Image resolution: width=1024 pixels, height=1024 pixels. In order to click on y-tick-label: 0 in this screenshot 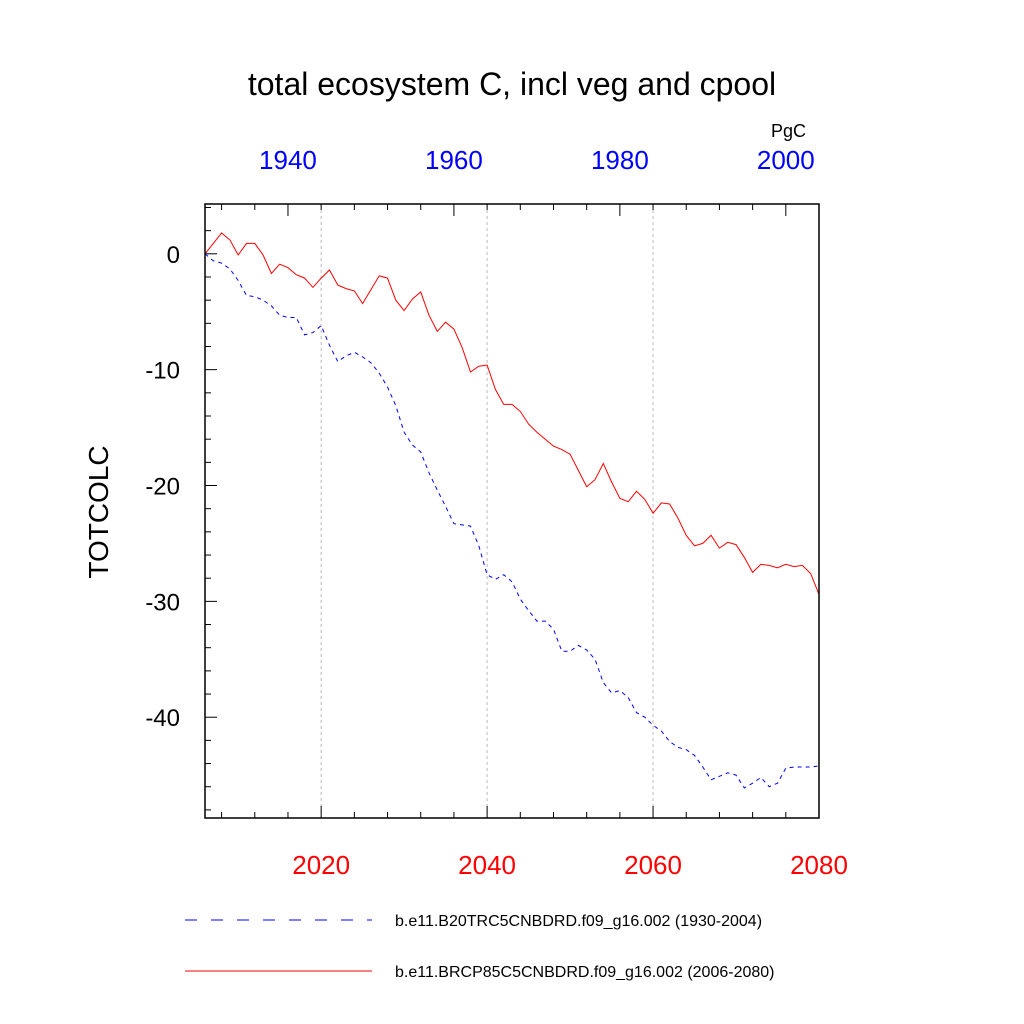, I will do `click(173, 255)`.